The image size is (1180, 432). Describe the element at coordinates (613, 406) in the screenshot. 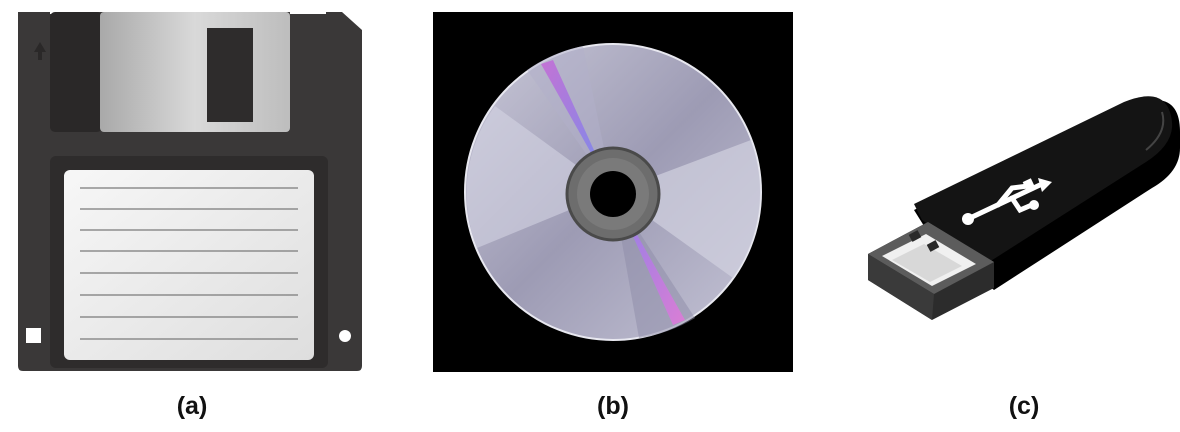

I see `caption-b: (b)` at that location.